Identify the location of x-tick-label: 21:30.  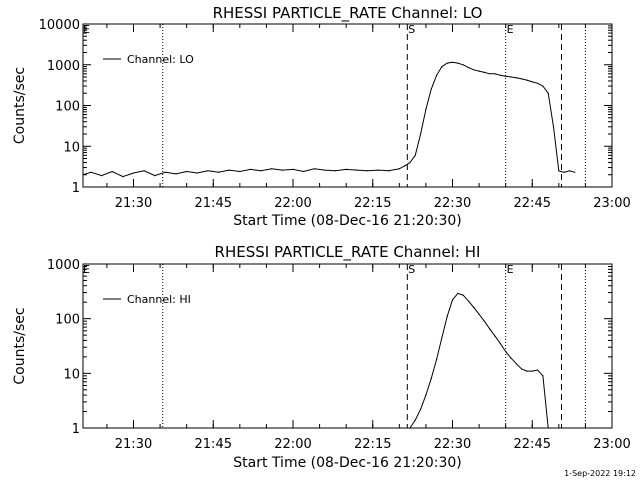
(133, 444).